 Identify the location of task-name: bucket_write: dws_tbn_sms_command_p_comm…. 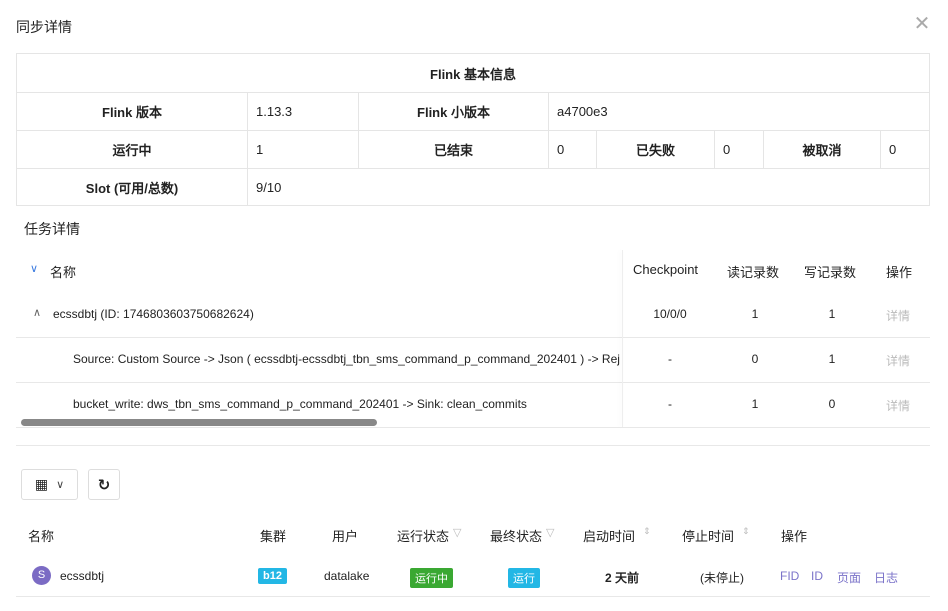
(300, 404).